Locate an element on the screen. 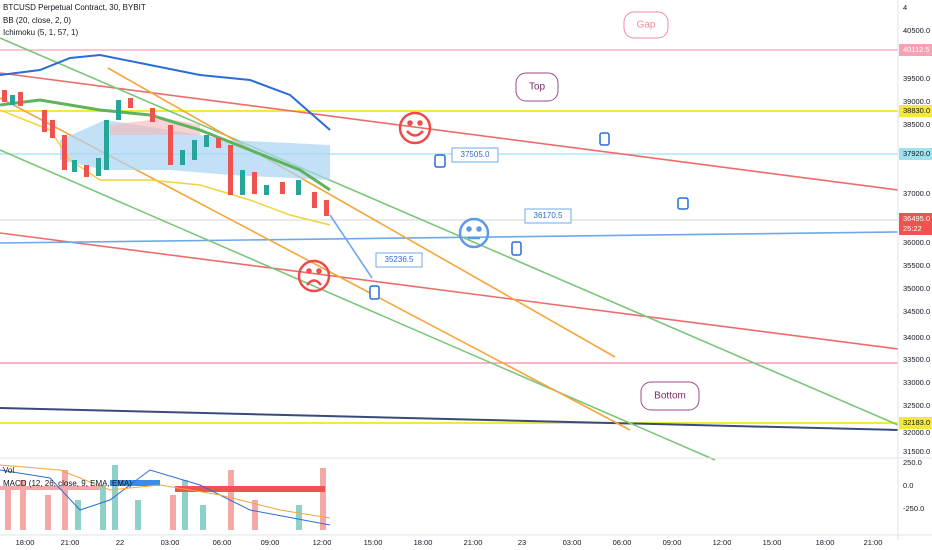  time-label: 23 is located at coordinates (522, 542).